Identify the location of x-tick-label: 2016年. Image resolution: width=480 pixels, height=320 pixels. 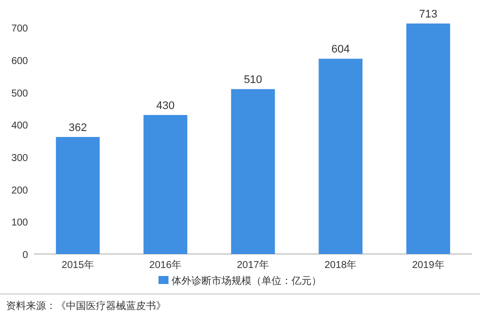
(165, 265).